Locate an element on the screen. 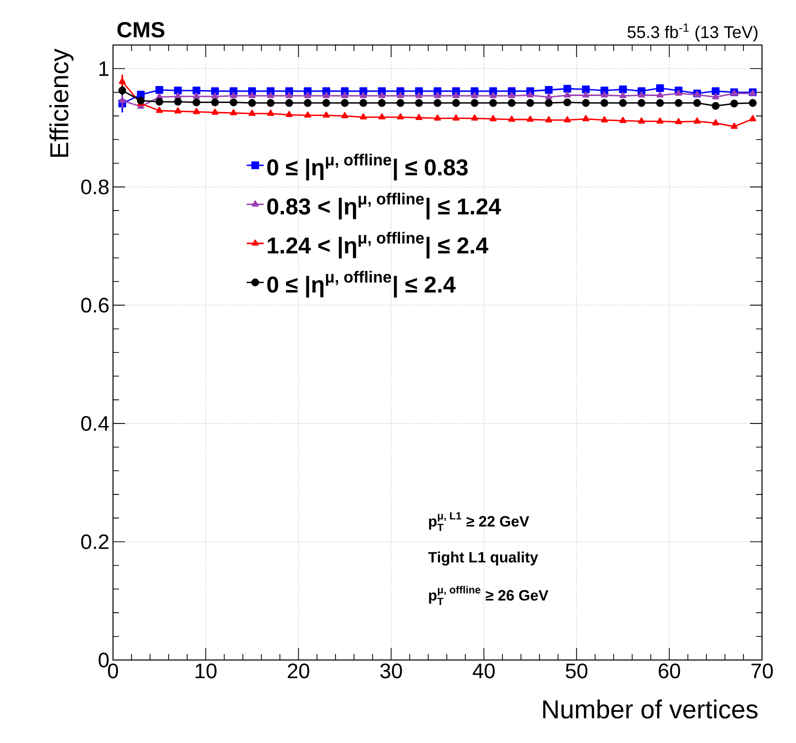 This screenshot has height=743, width=796. x-tick-label: 50 is located at coordinates (577, 671).